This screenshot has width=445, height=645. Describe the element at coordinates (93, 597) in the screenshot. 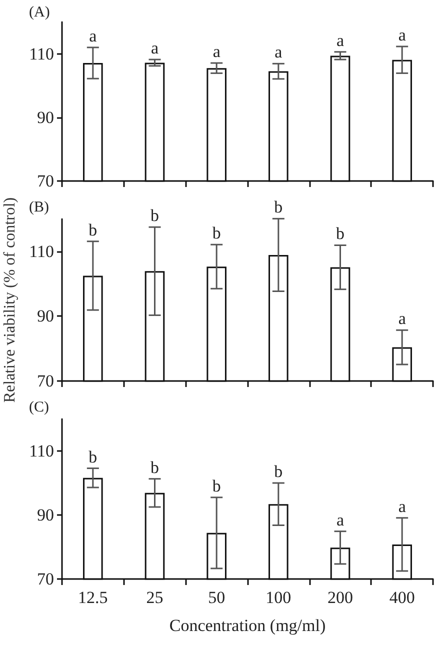

I see `x-tick-label: 12.5` at that location.